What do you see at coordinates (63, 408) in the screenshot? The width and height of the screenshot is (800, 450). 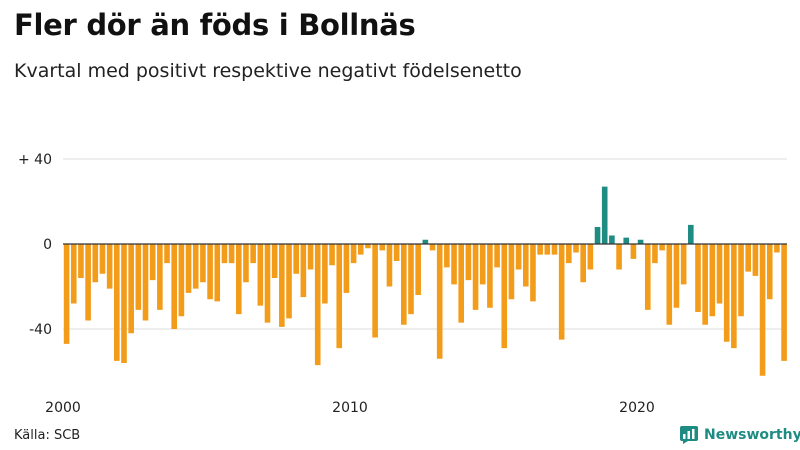 I see `x-tick-label: 2000` at bounding box center [63, 408].